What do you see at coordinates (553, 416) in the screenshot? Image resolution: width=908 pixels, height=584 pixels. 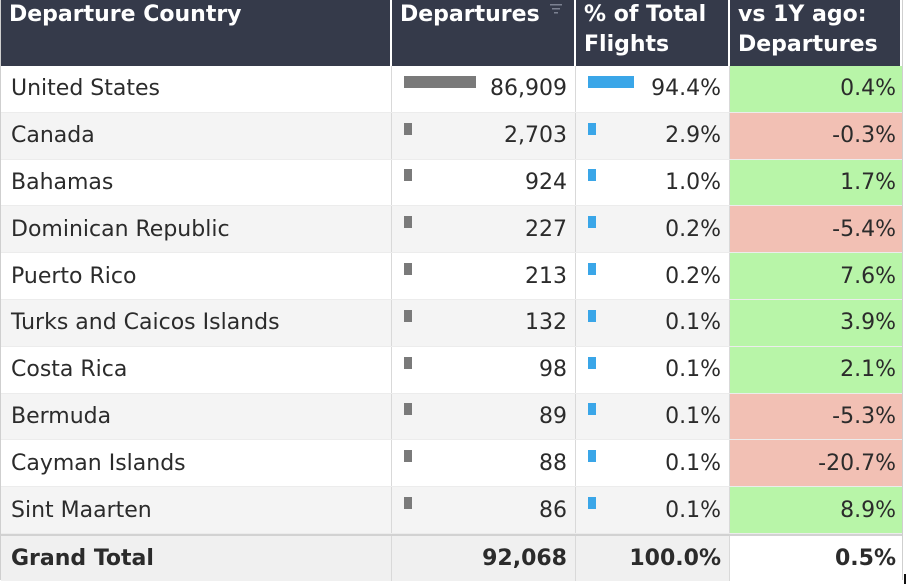 I see `departures-value: 89` at bounding box center [553, 416].